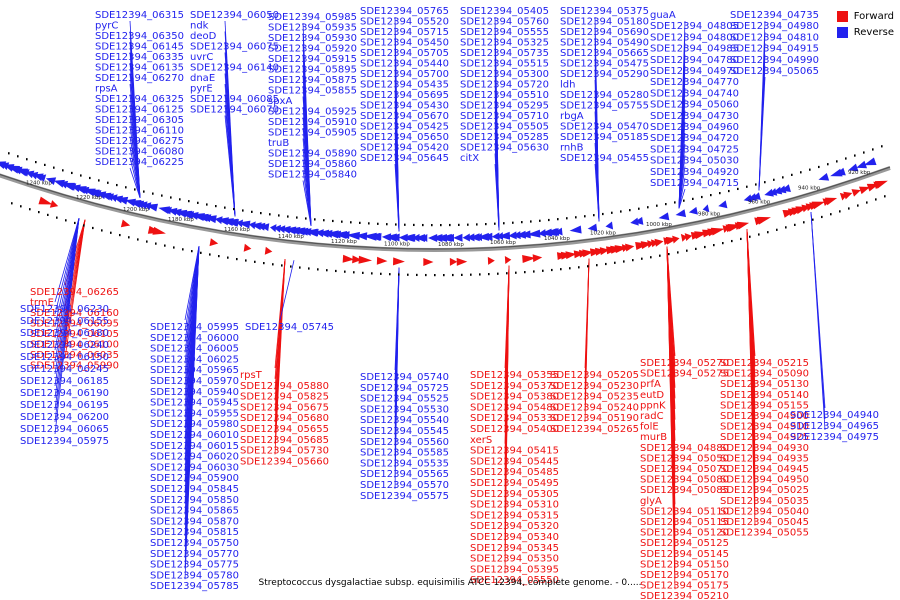 The height and width of the screenshot is (600, 900). I want to click on gene-label: SDE12394_06005, so click(194, 349).